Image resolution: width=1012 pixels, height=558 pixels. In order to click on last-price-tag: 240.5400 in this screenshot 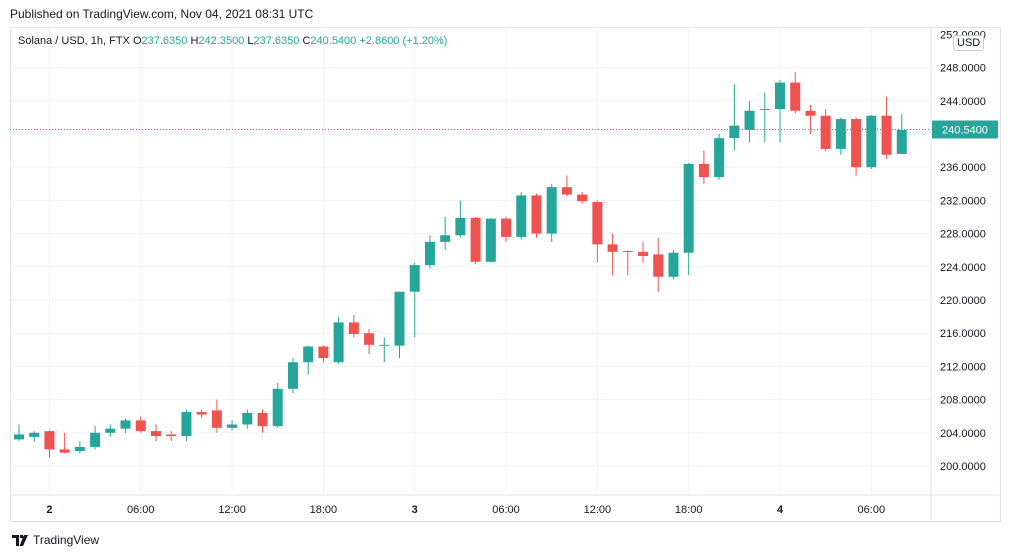, I will do `click(965, 129)`.